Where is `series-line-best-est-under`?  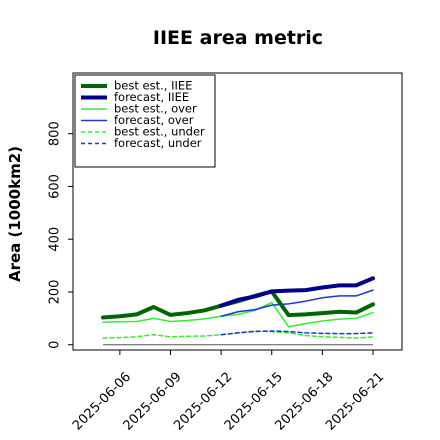
series-line-best-est-under is located at coordinates (238, 334).